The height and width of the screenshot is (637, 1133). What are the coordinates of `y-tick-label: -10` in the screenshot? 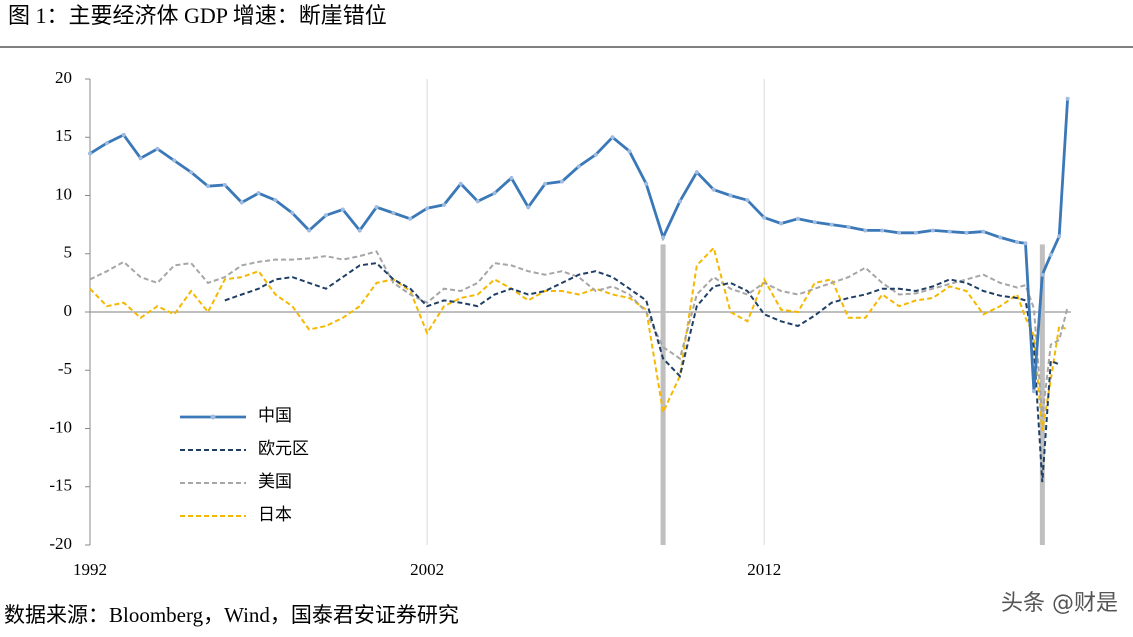 It's located at (60, 426).